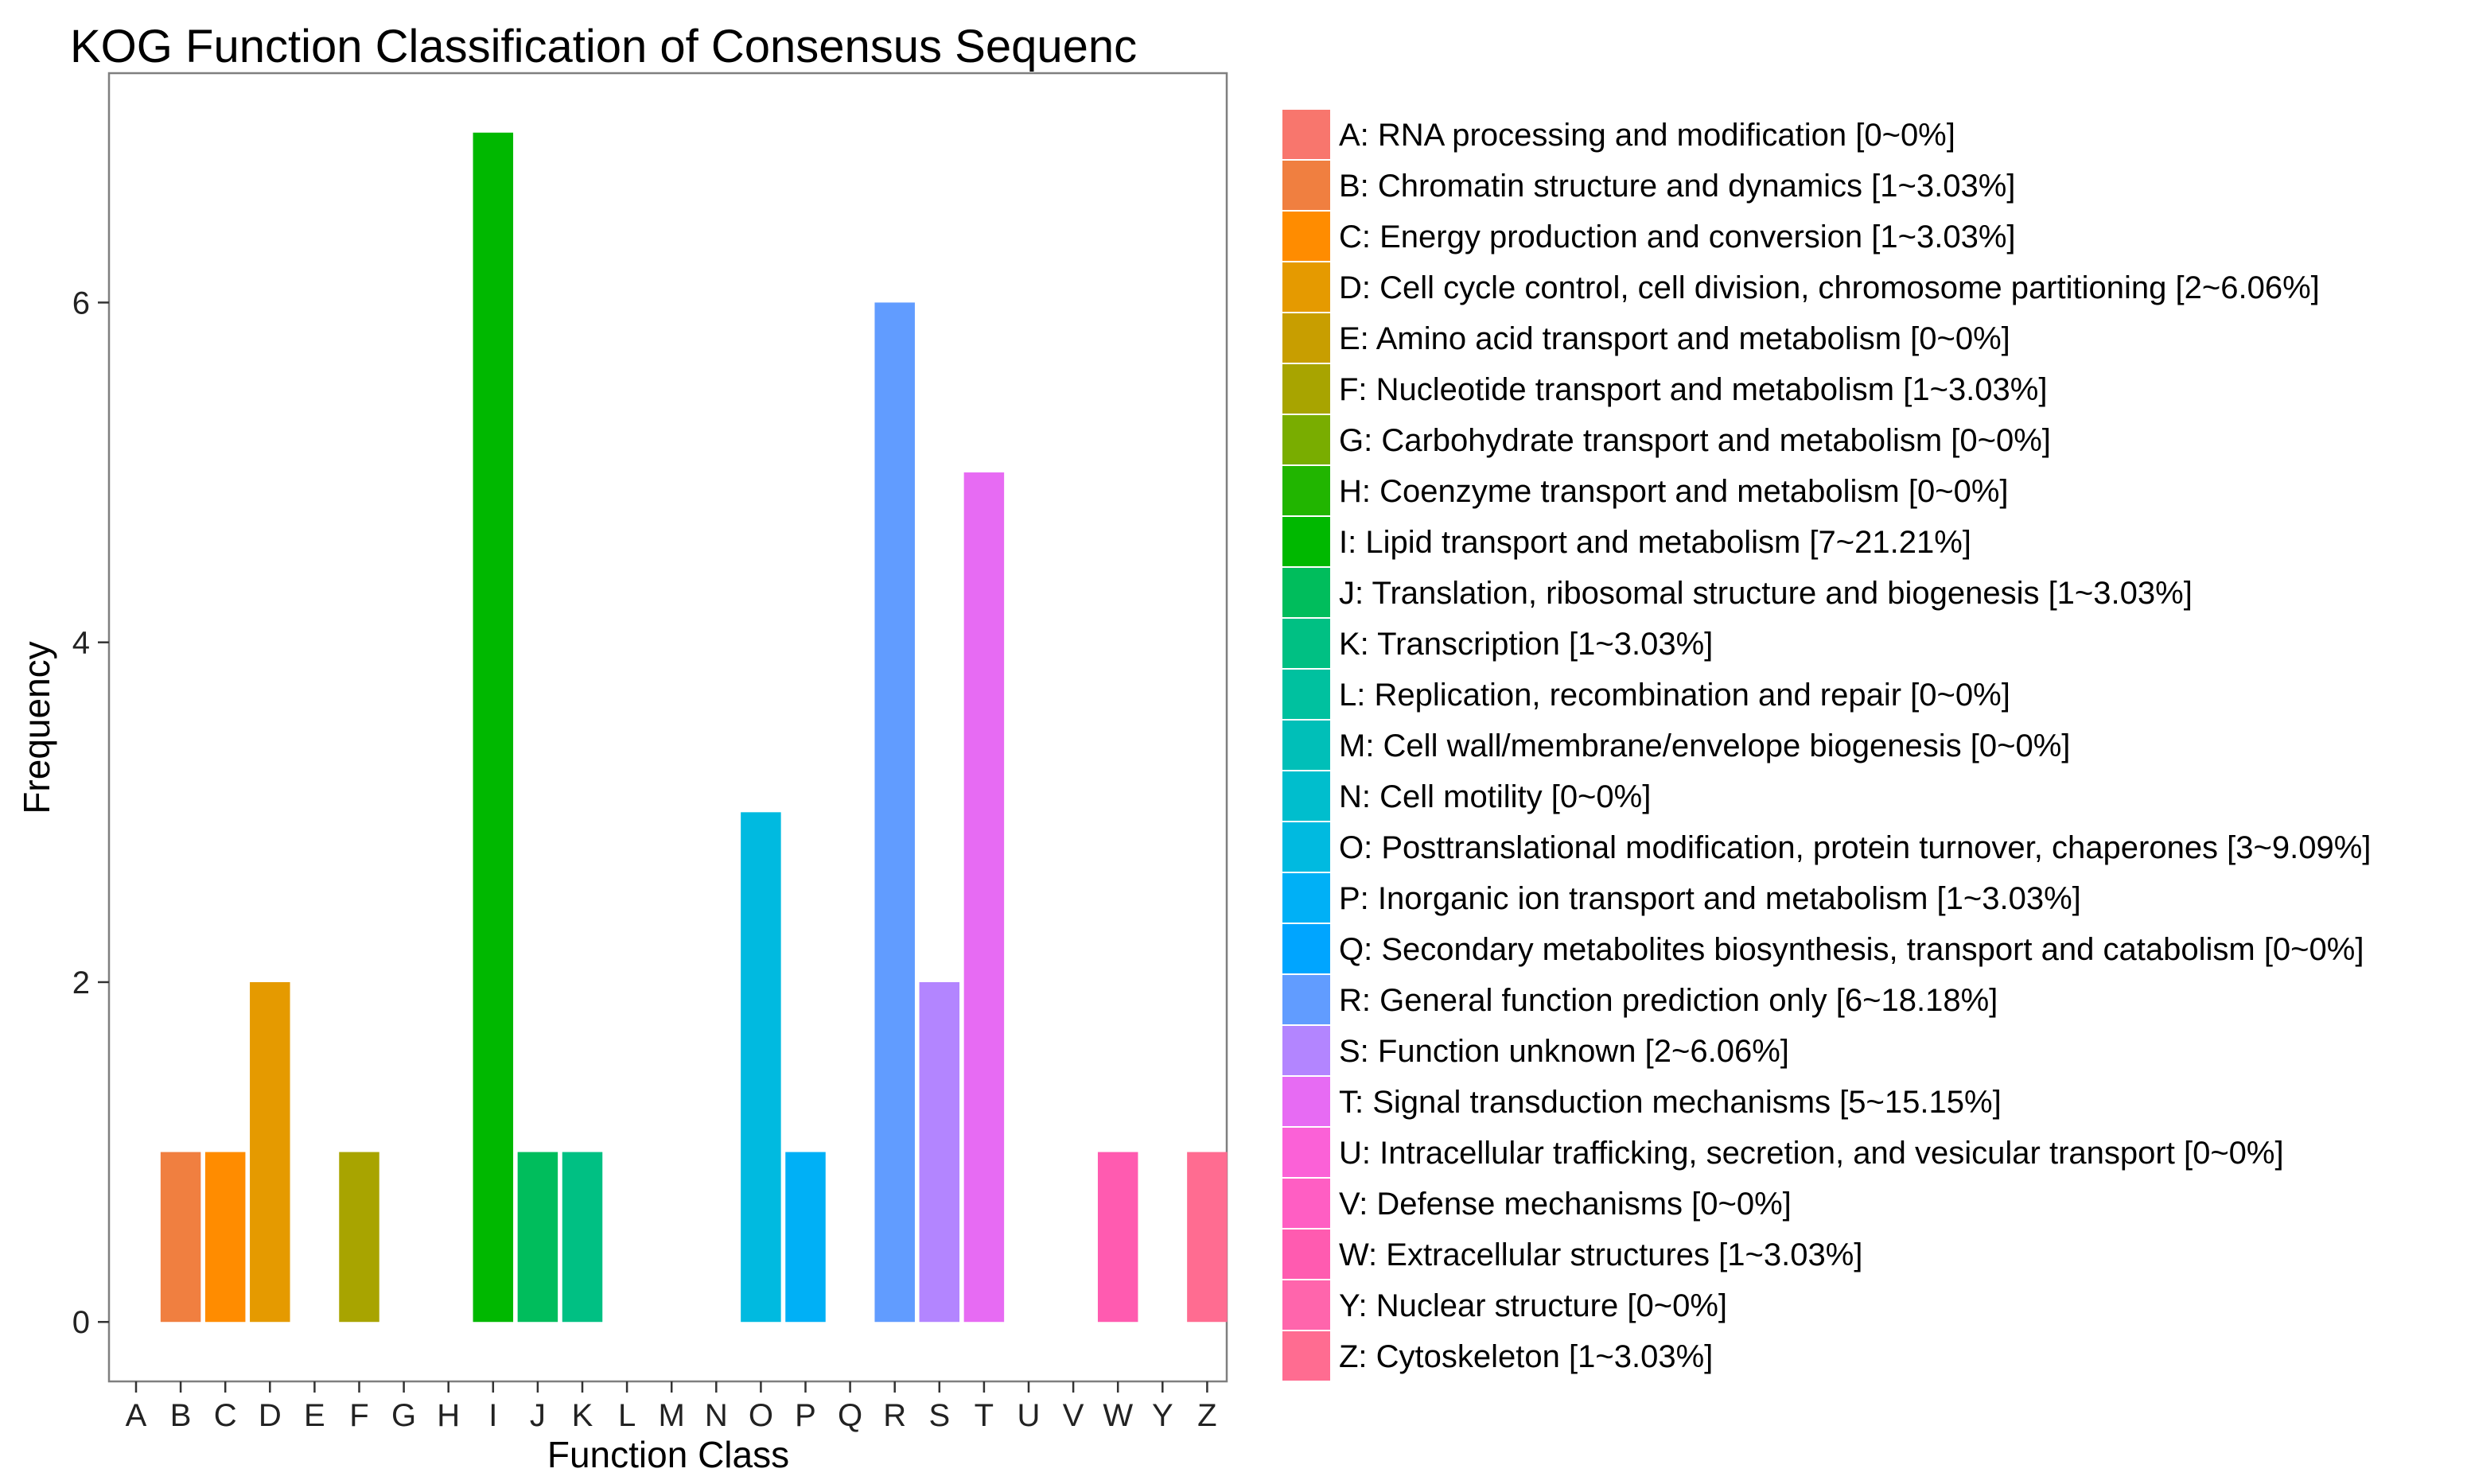  Describe the element at coordinates (180, 1237) in the screenshot. I see `bar-B` at that location.